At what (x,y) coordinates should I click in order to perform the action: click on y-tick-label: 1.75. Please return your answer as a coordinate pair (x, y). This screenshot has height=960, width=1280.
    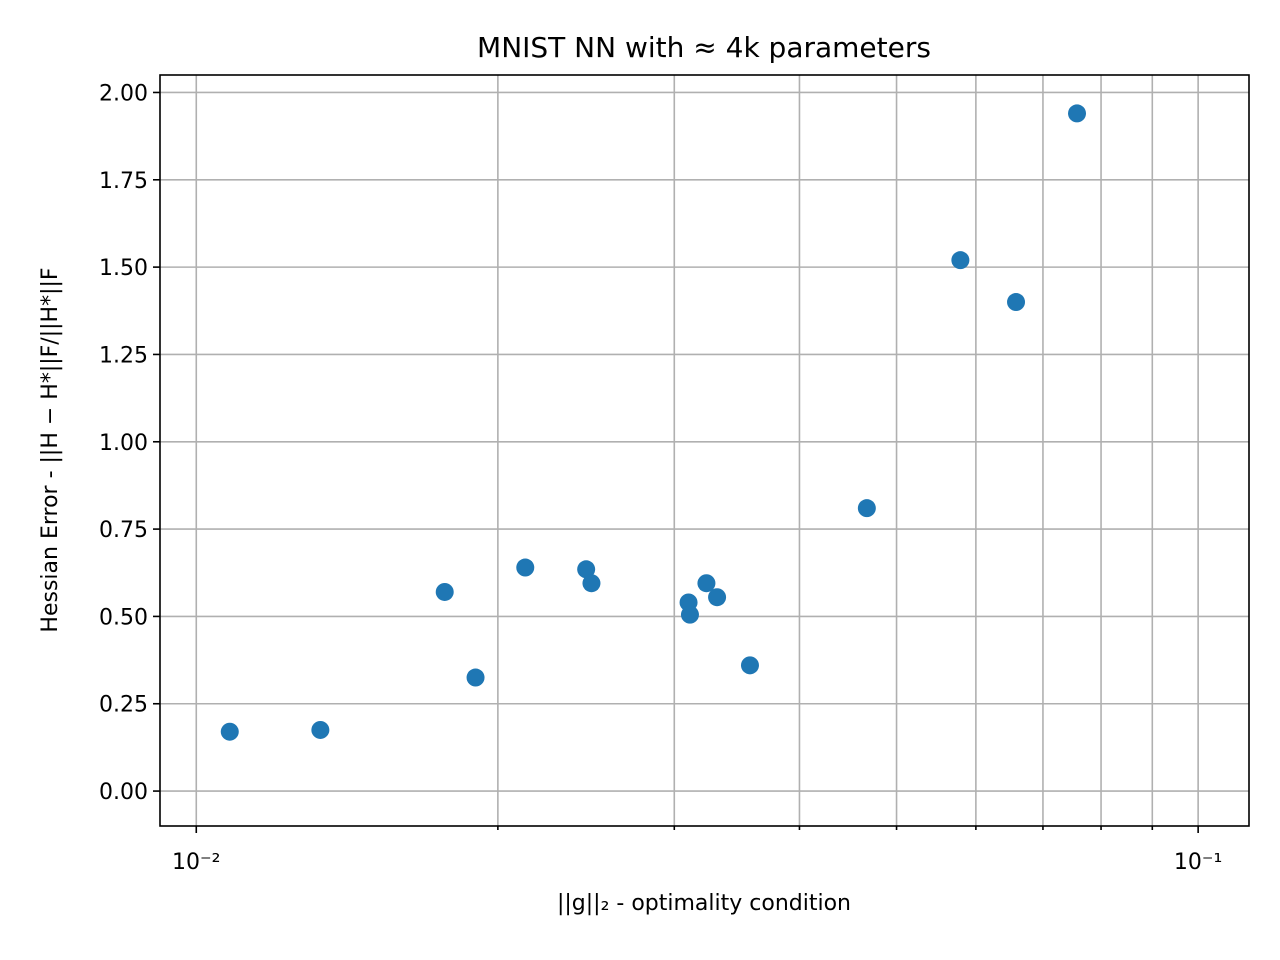
    Looking at the image, I should click on (123, 181).